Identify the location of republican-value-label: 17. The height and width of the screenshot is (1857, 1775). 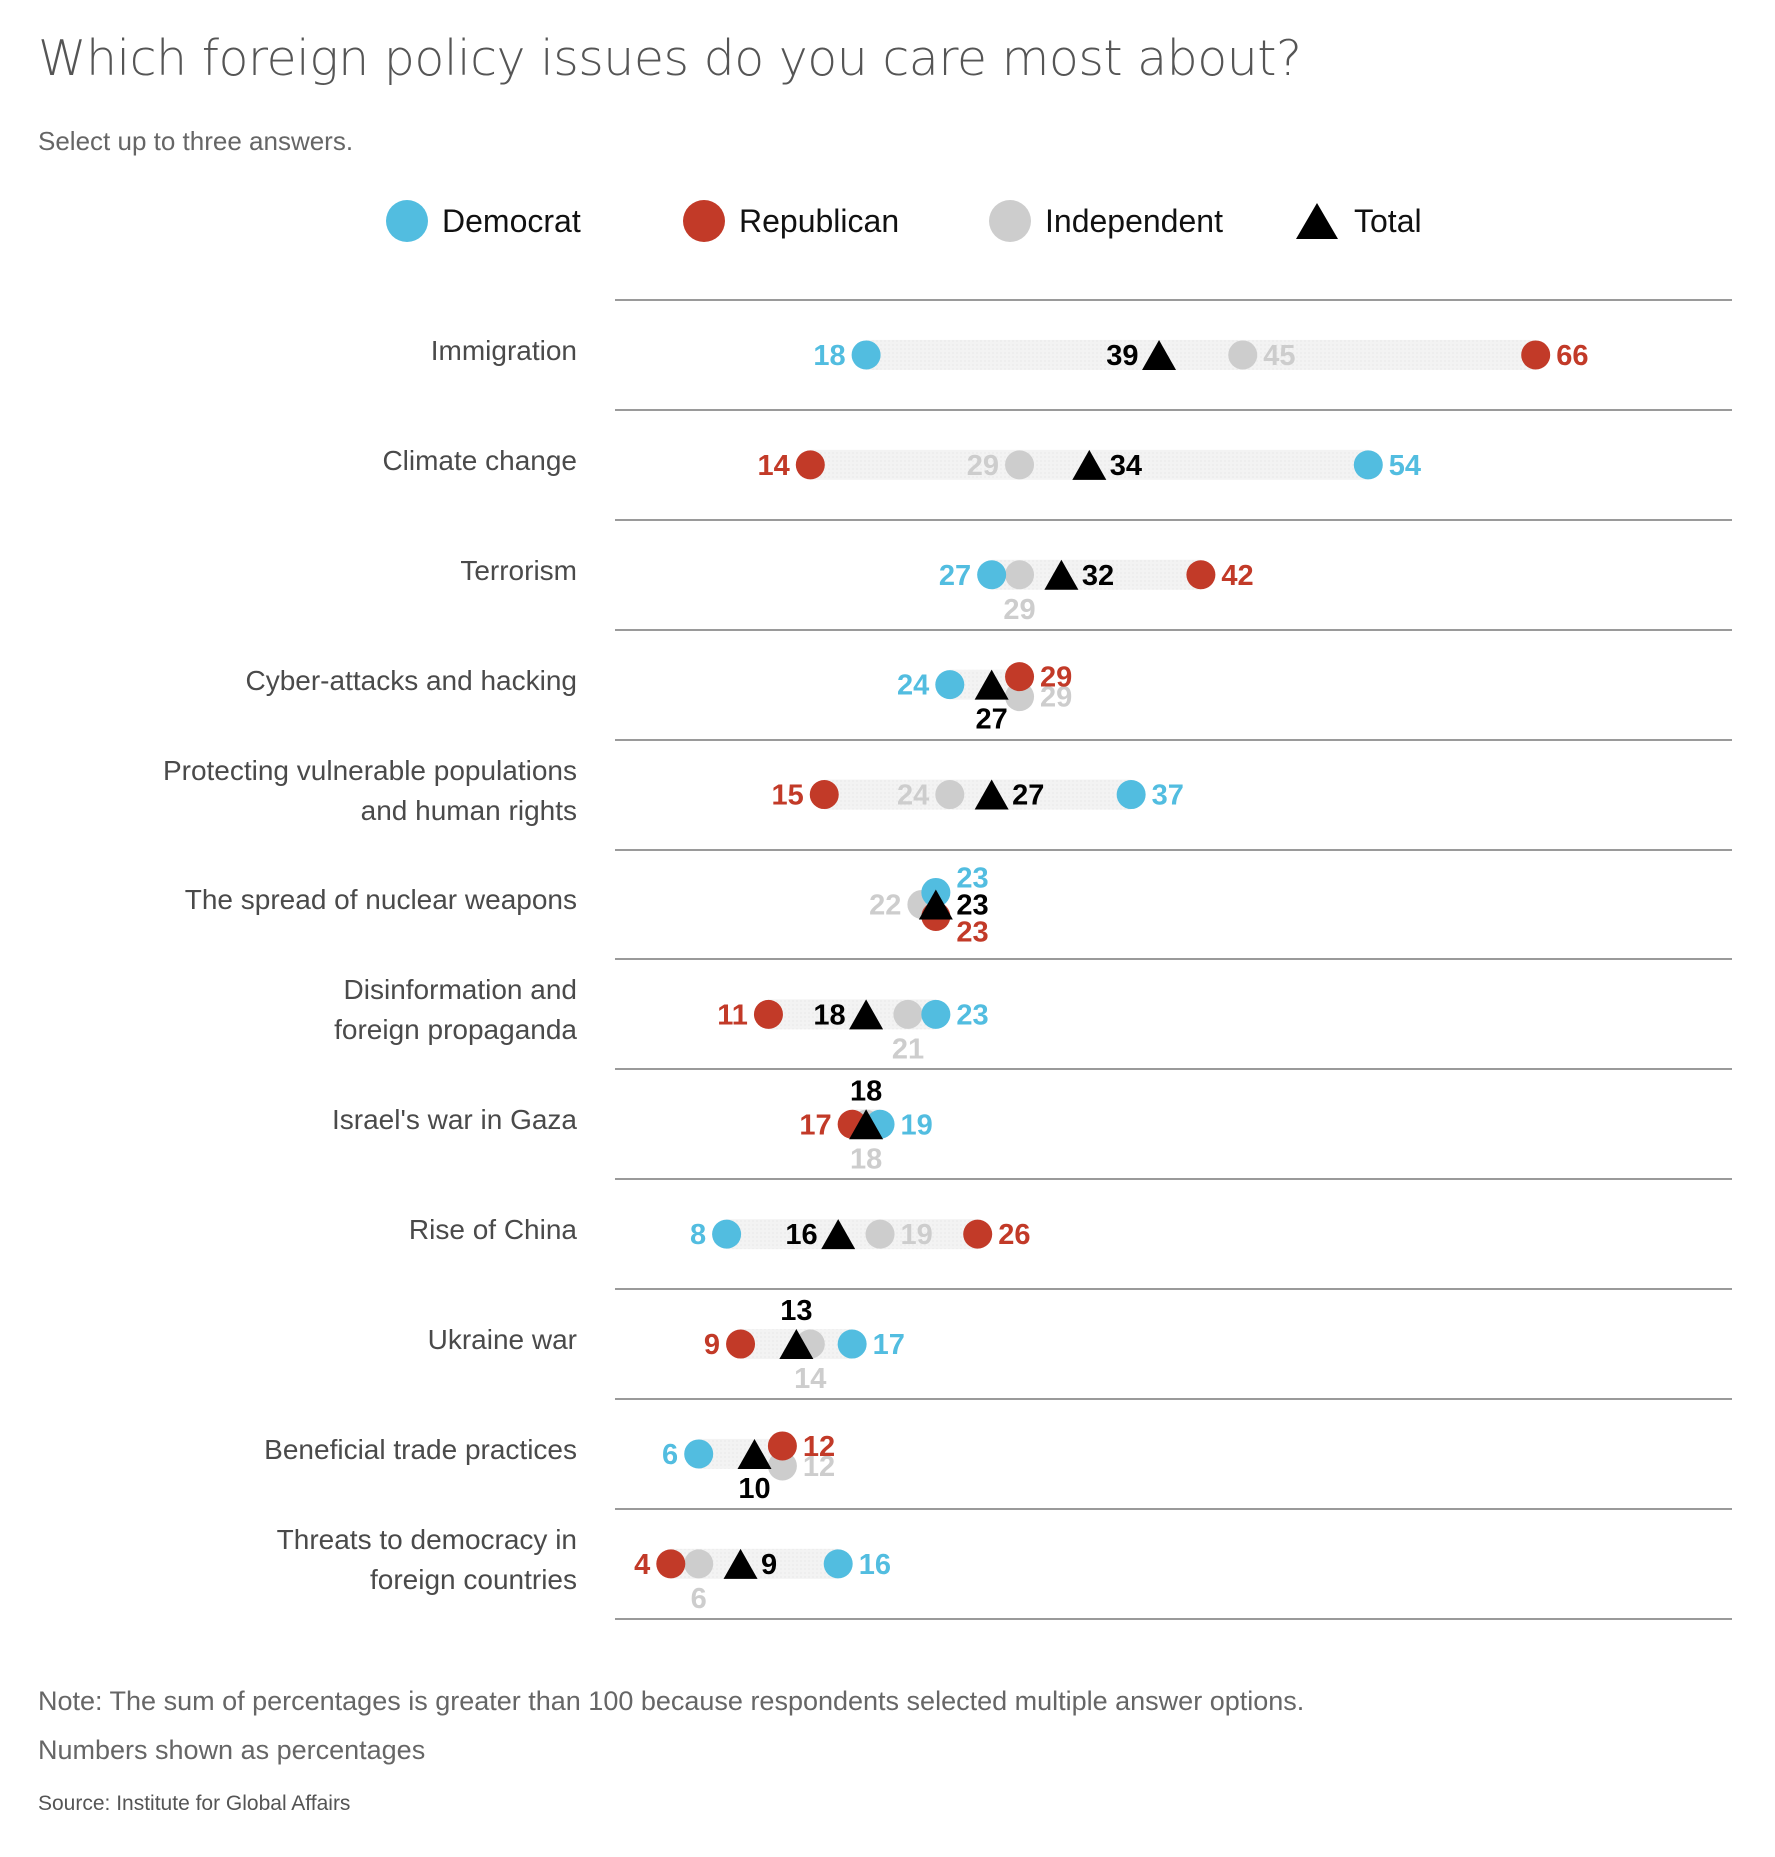
(815, 1125).